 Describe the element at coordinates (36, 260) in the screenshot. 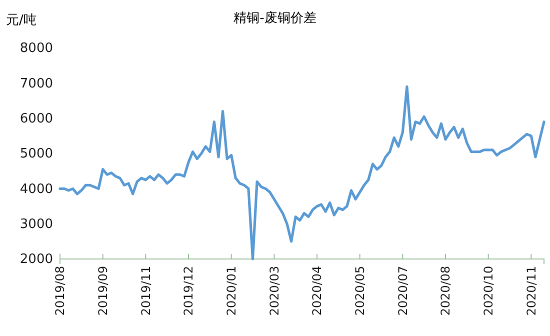

I see `y-tick-label: 2000` at that location.